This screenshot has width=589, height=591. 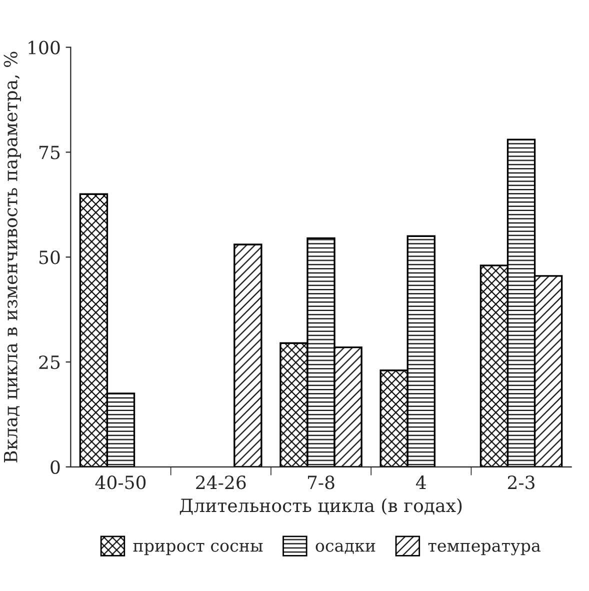 What do you see at coordinates (50, 257) in the screenshot?
I see `y-tick-label: 50` at bounding box center [50, 257].